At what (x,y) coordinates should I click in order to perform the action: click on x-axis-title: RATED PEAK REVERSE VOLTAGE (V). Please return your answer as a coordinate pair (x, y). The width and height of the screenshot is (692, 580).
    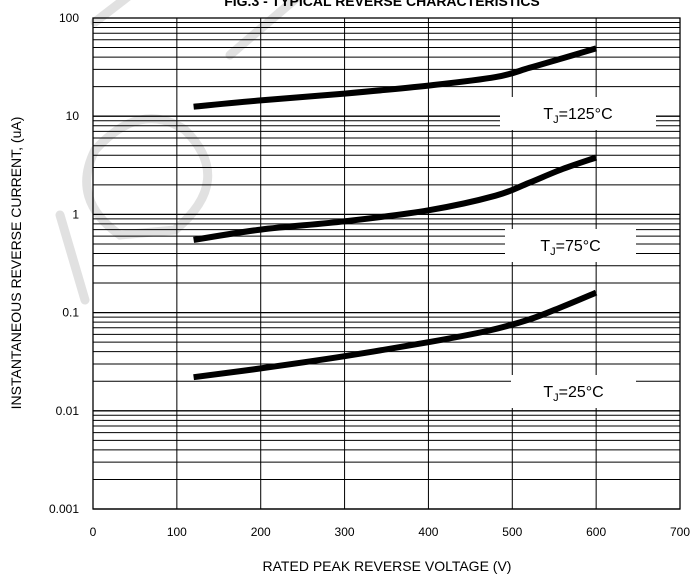
    Looking at the image, I should click on (387, 566).